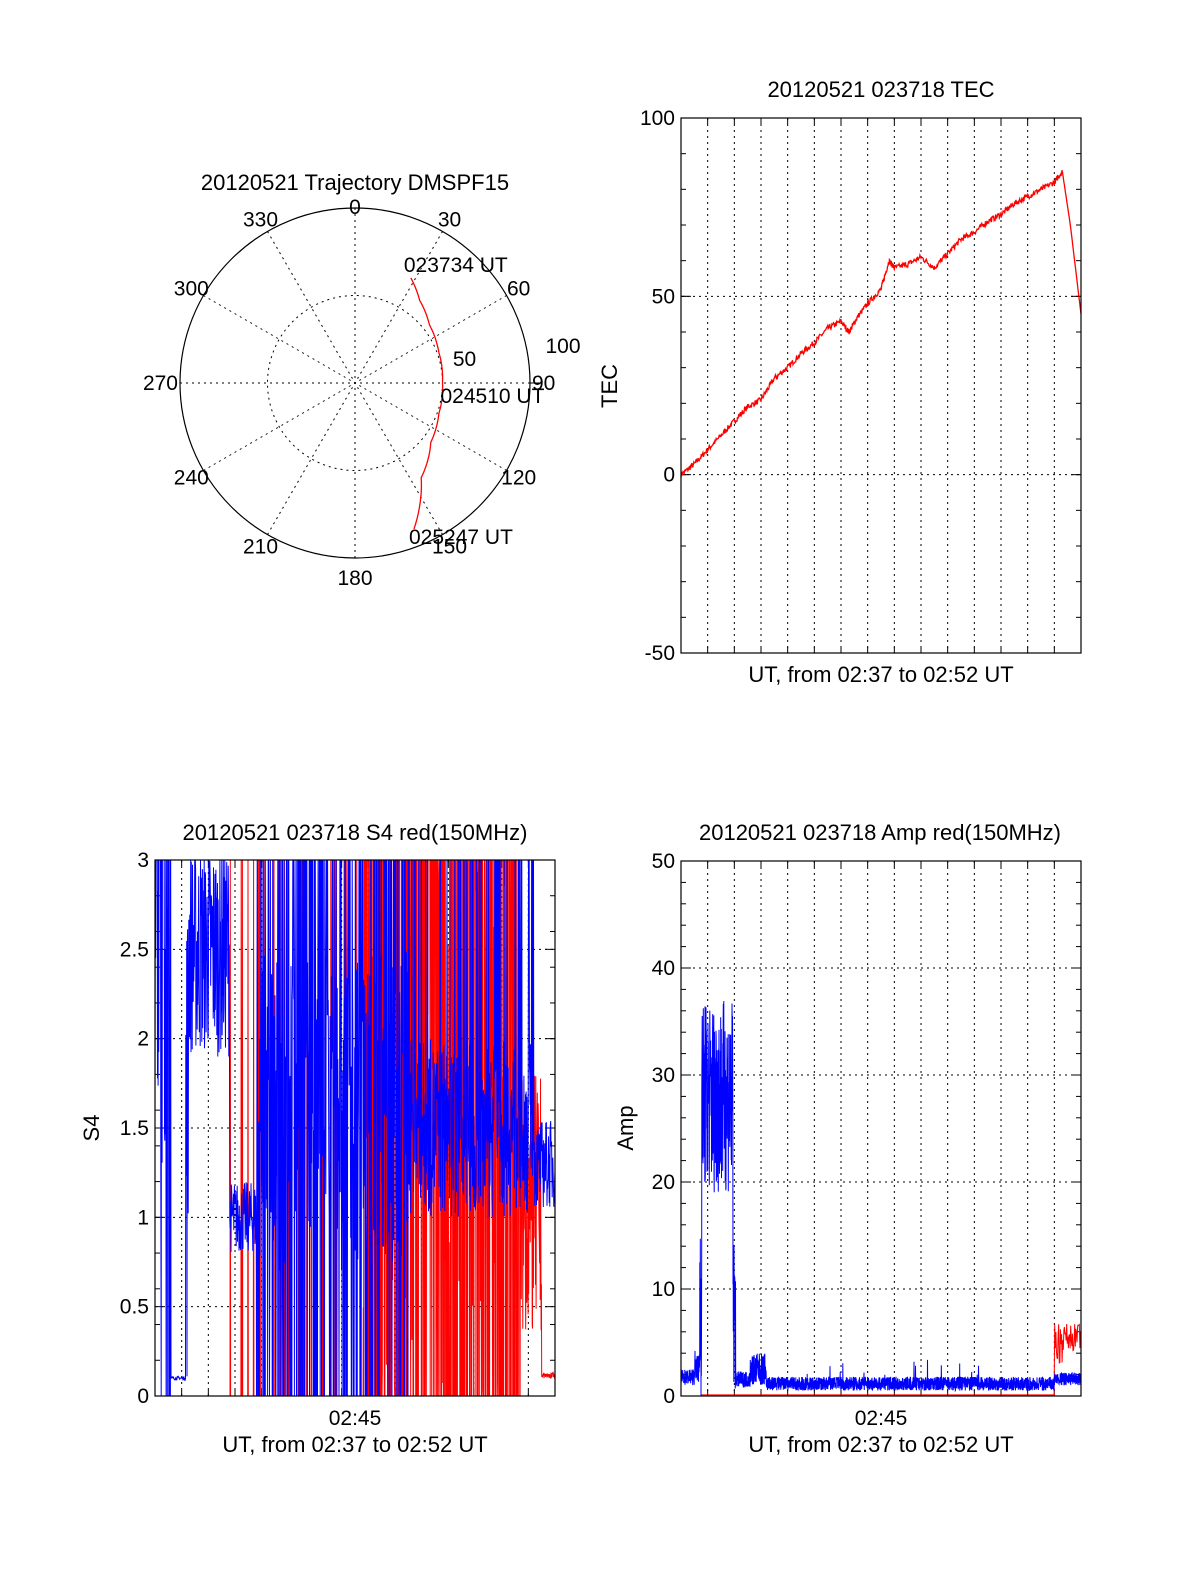  What do you see at coordinates (880, 832) in the screenshot?
I see `amp-title: 20120521 023718 Amp red(150MHz)` at bounding box center [880, 832].